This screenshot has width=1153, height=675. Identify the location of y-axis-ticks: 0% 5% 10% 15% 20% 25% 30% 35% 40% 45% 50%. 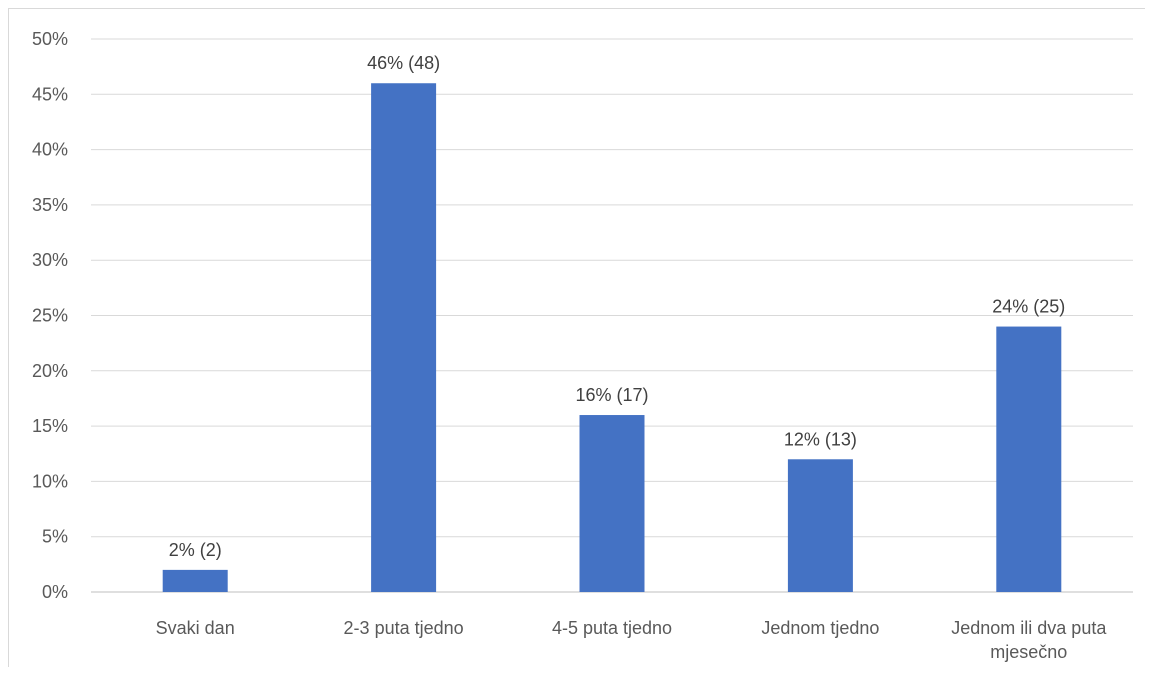
(50, 315).